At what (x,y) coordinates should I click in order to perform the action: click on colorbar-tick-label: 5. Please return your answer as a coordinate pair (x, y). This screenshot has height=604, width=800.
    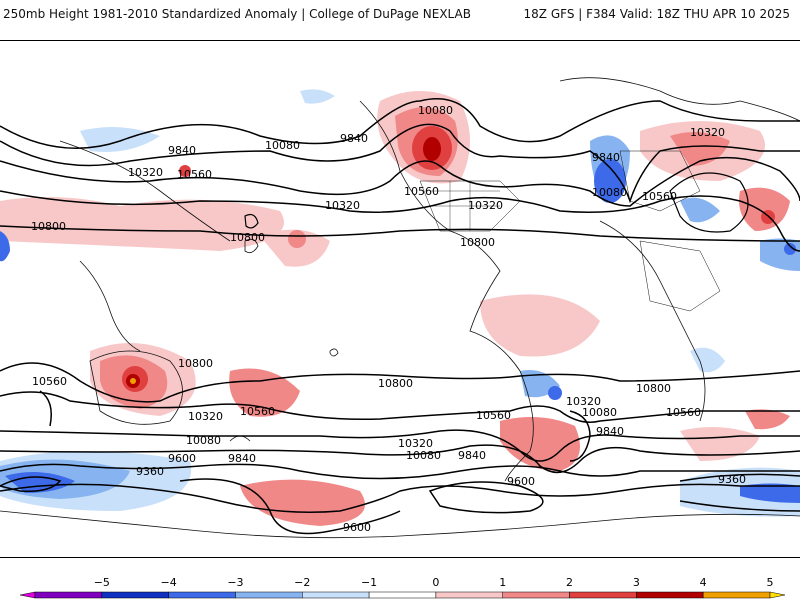
    Looking at the image, I should click on (770, 582).